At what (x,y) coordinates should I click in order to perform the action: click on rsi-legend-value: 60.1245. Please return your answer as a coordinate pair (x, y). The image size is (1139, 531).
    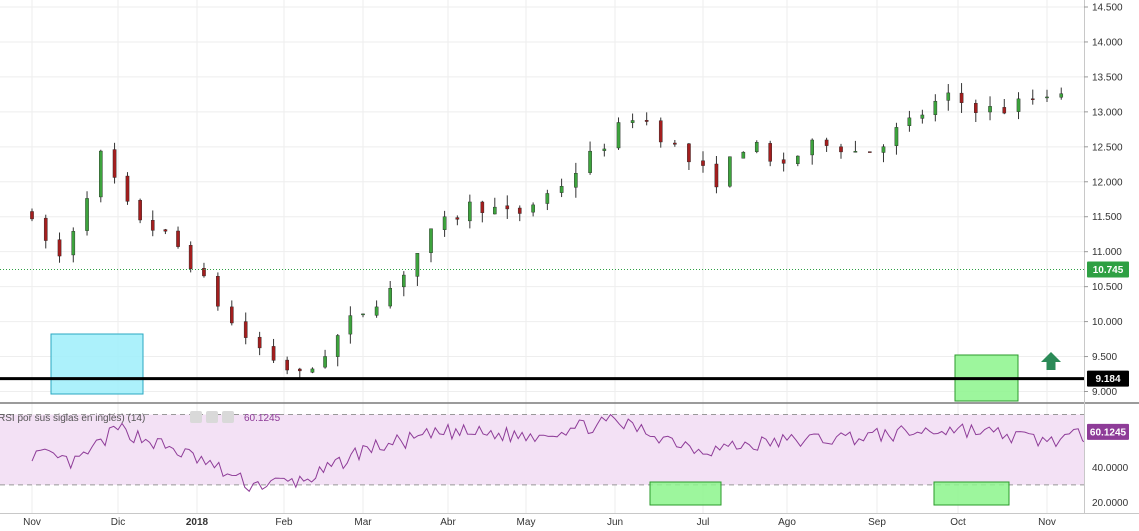
    Looking at the image, I should click on (262, 418).